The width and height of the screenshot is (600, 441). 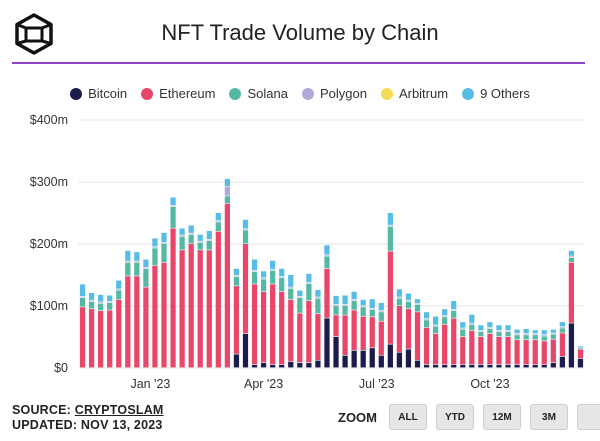 I want to click on zoom-3m-button: 3M, so click(x=549, y=417).